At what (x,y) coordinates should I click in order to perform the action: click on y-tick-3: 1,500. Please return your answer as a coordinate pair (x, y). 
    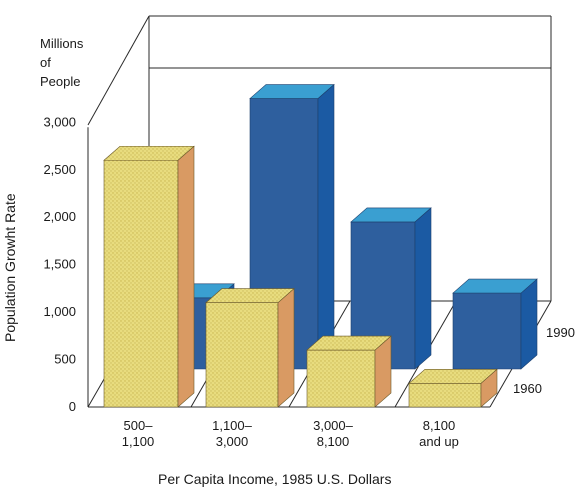
    Looking at the image, I should click on (59, 264).